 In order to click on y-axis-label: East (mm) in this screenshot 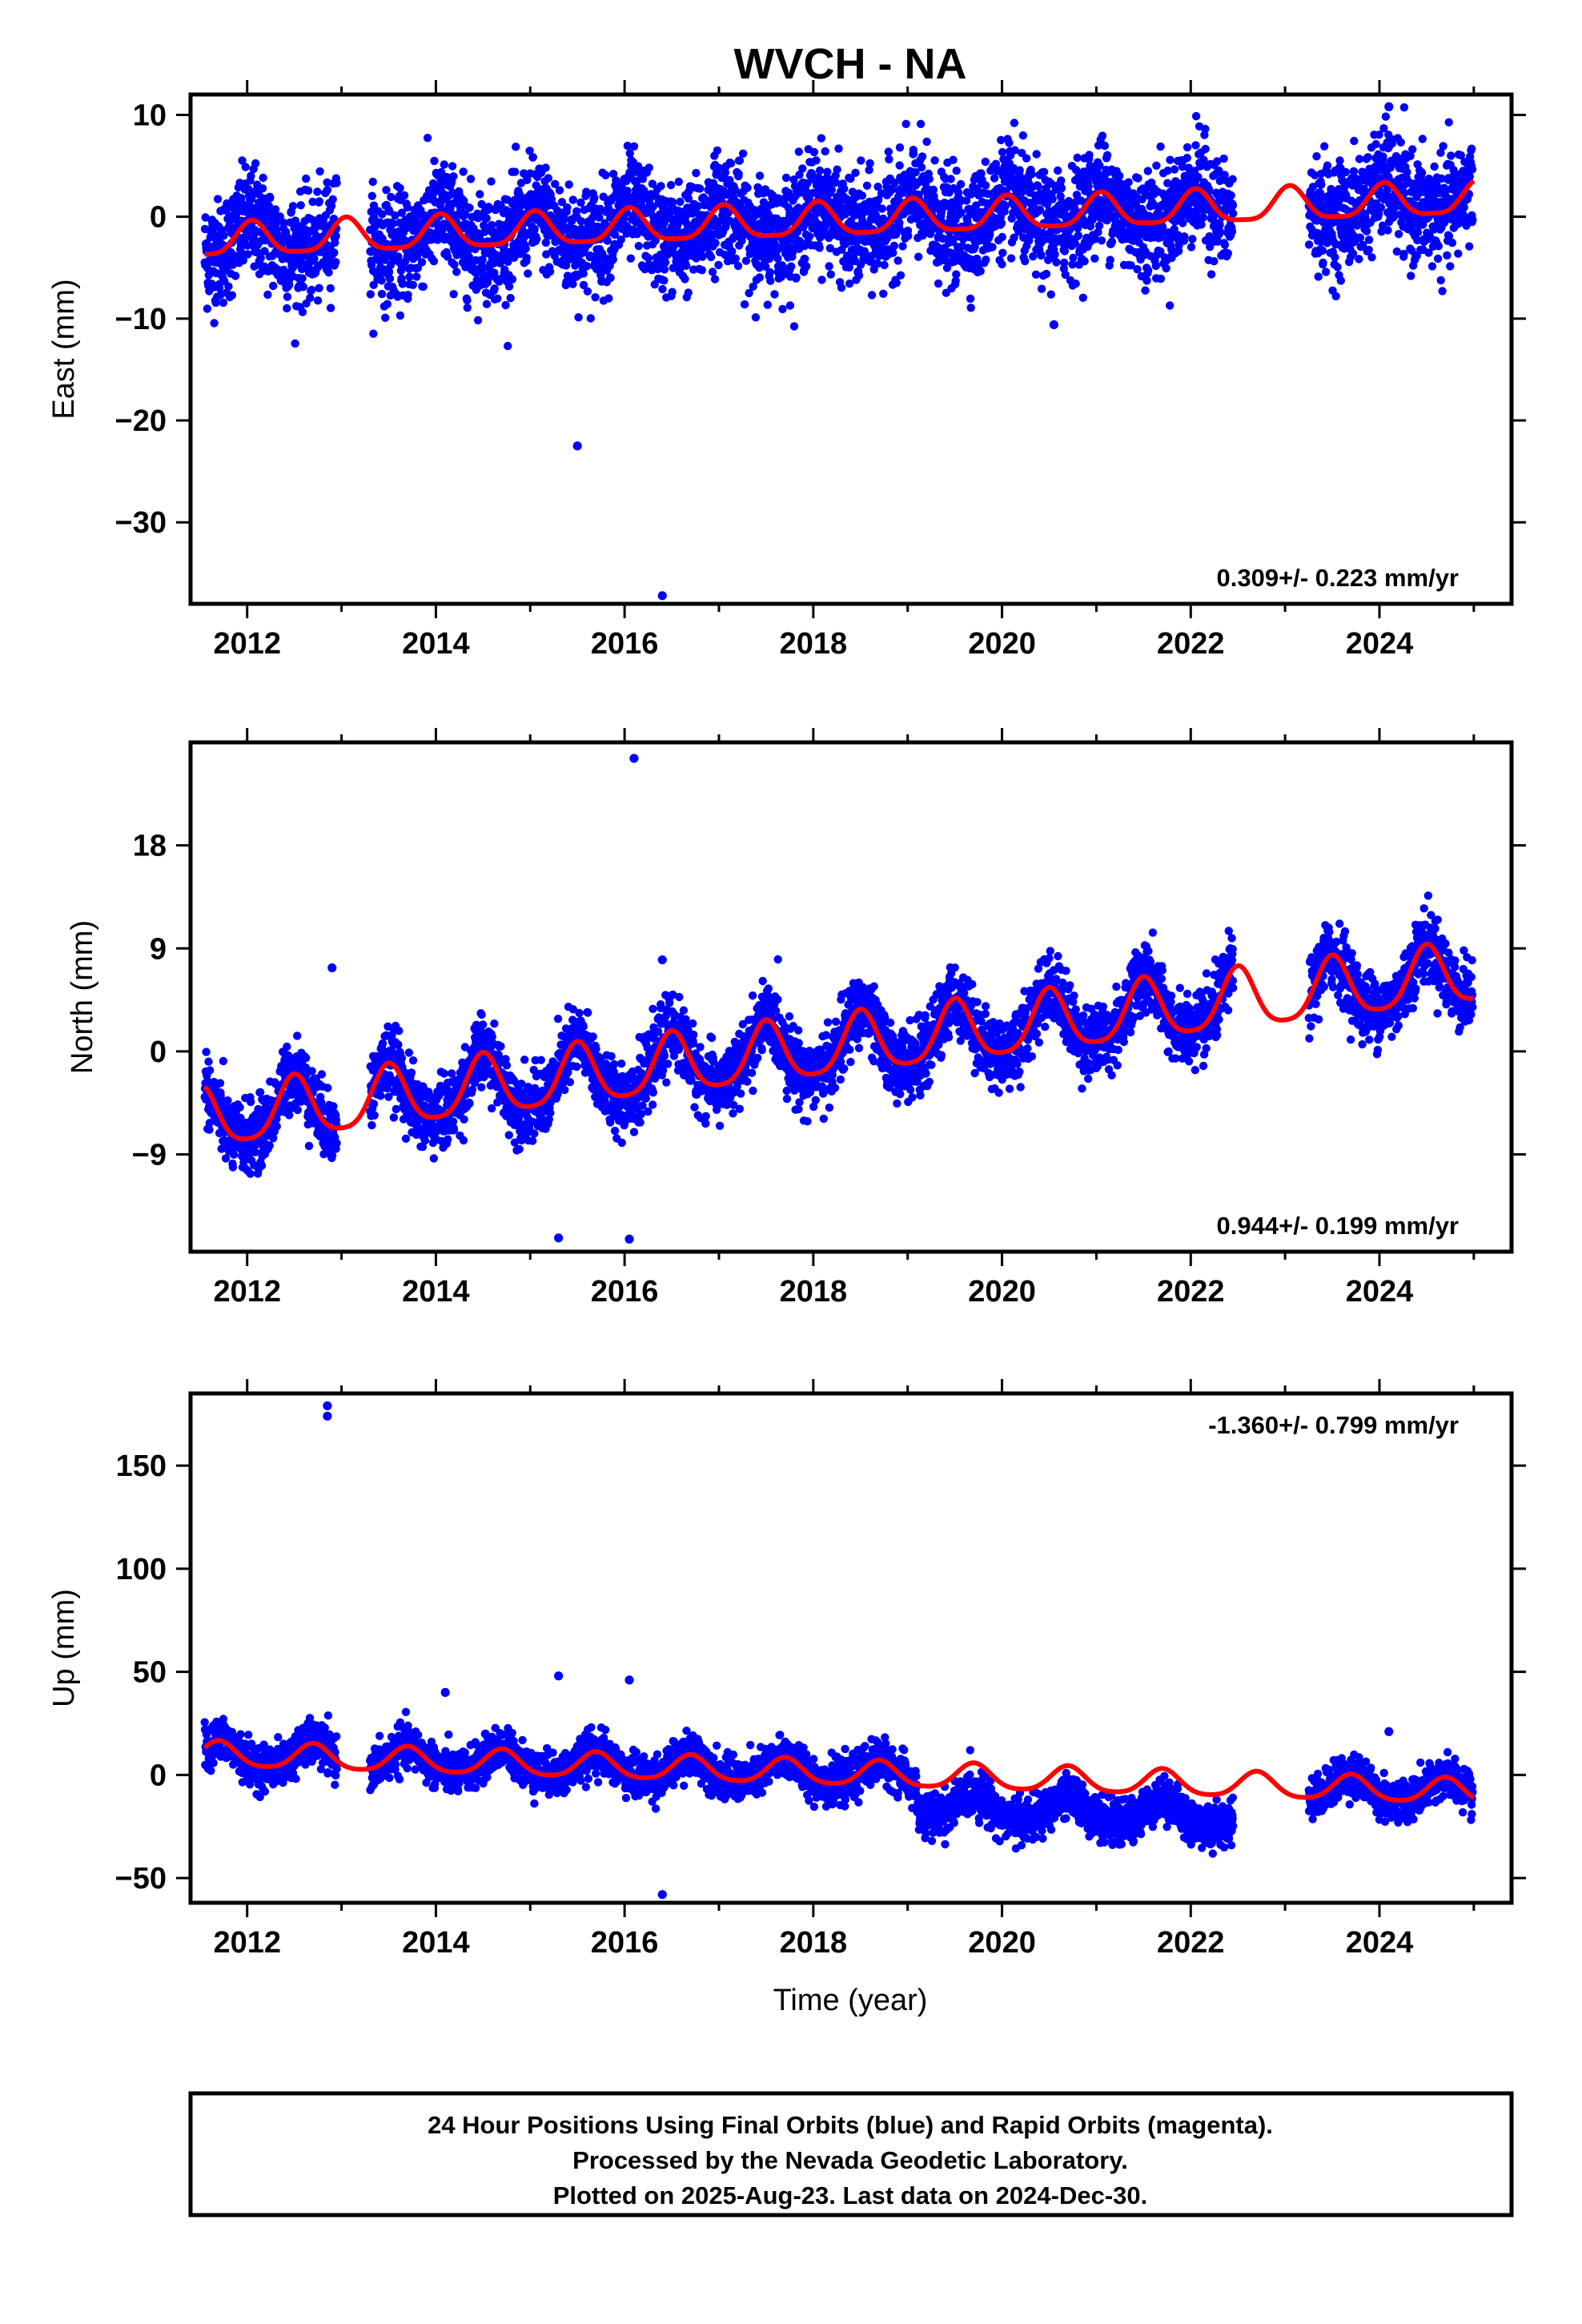, I will do `click(64, 349)`.